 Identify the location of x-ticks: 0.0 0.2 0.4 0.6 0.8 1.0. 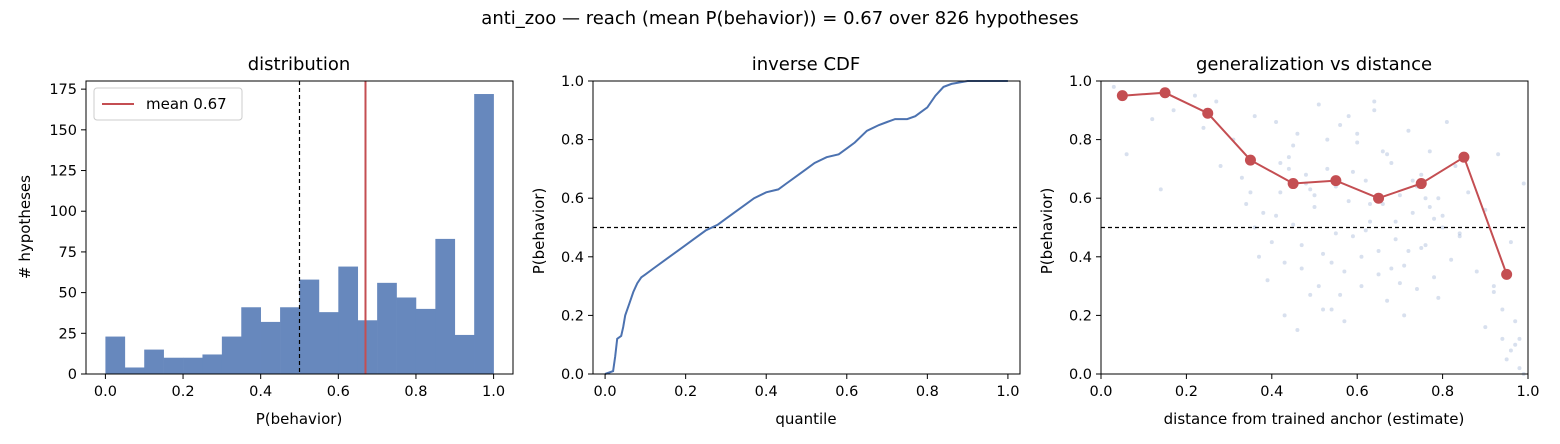
(299, 387).